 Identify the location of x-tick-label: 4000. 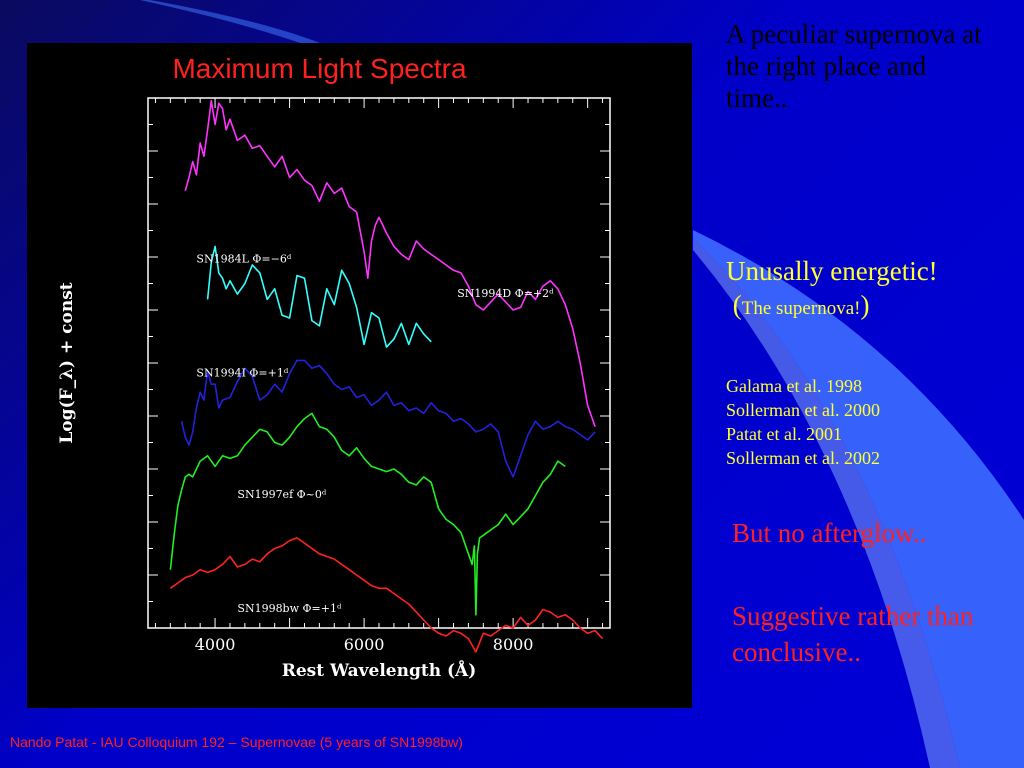
(215, 644).